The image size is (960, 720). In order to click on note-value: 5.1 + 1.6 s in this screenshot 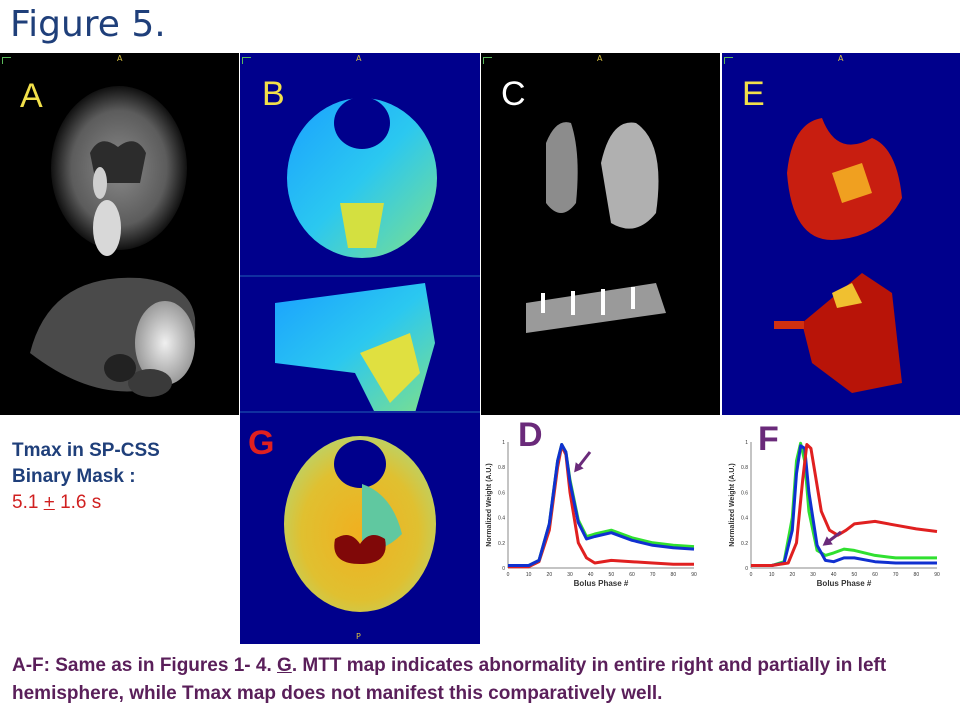, I will do `click(86, 503)`.